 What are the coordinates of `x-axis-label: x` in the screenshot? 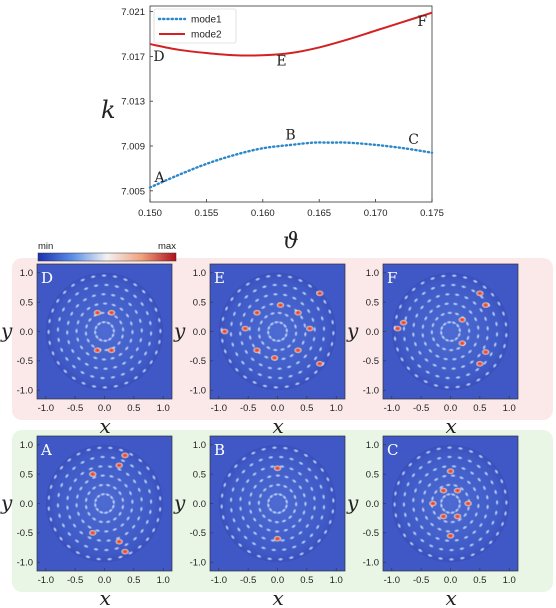 It's located at (105, 426).